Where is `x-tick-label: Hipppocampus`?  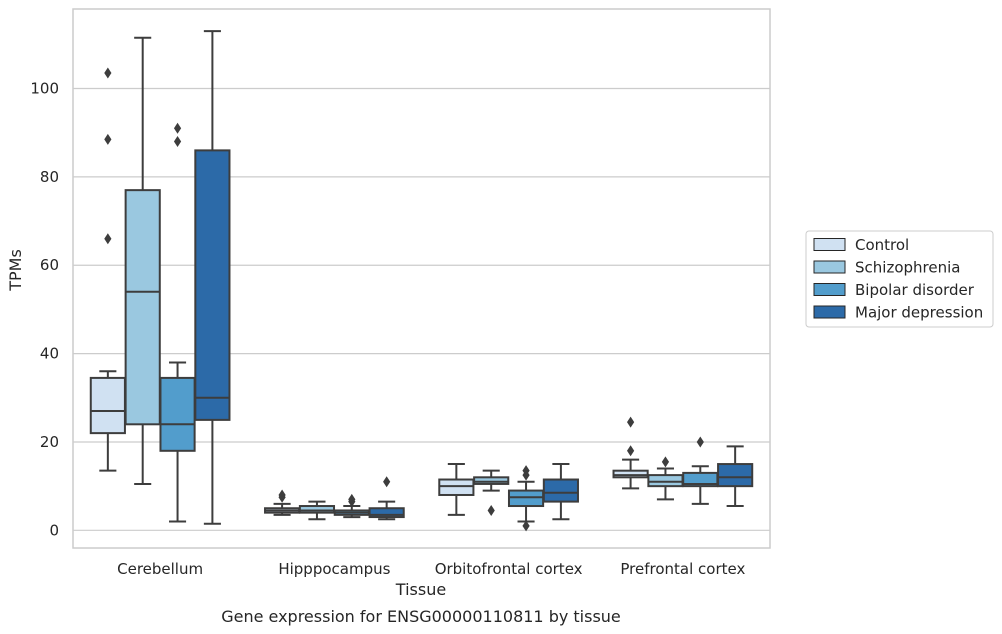 x-tick-label: Hipppocampus is located at coordinates (334, 569).